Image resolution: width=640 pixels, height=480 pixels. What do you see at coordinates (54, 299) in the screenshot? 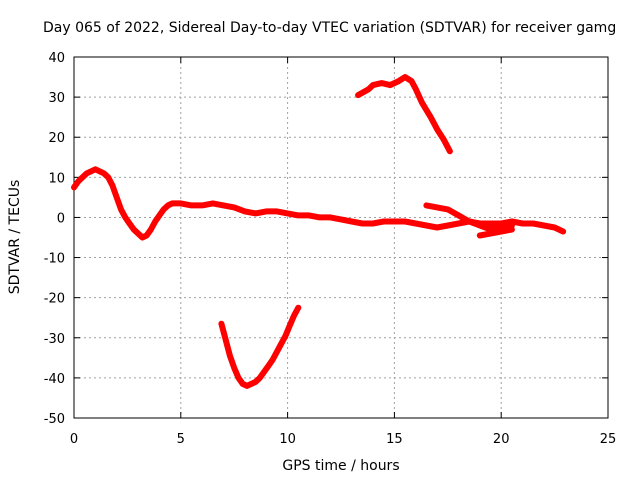
I see `y-tick-label: -20` at bounding box center [54, 299].